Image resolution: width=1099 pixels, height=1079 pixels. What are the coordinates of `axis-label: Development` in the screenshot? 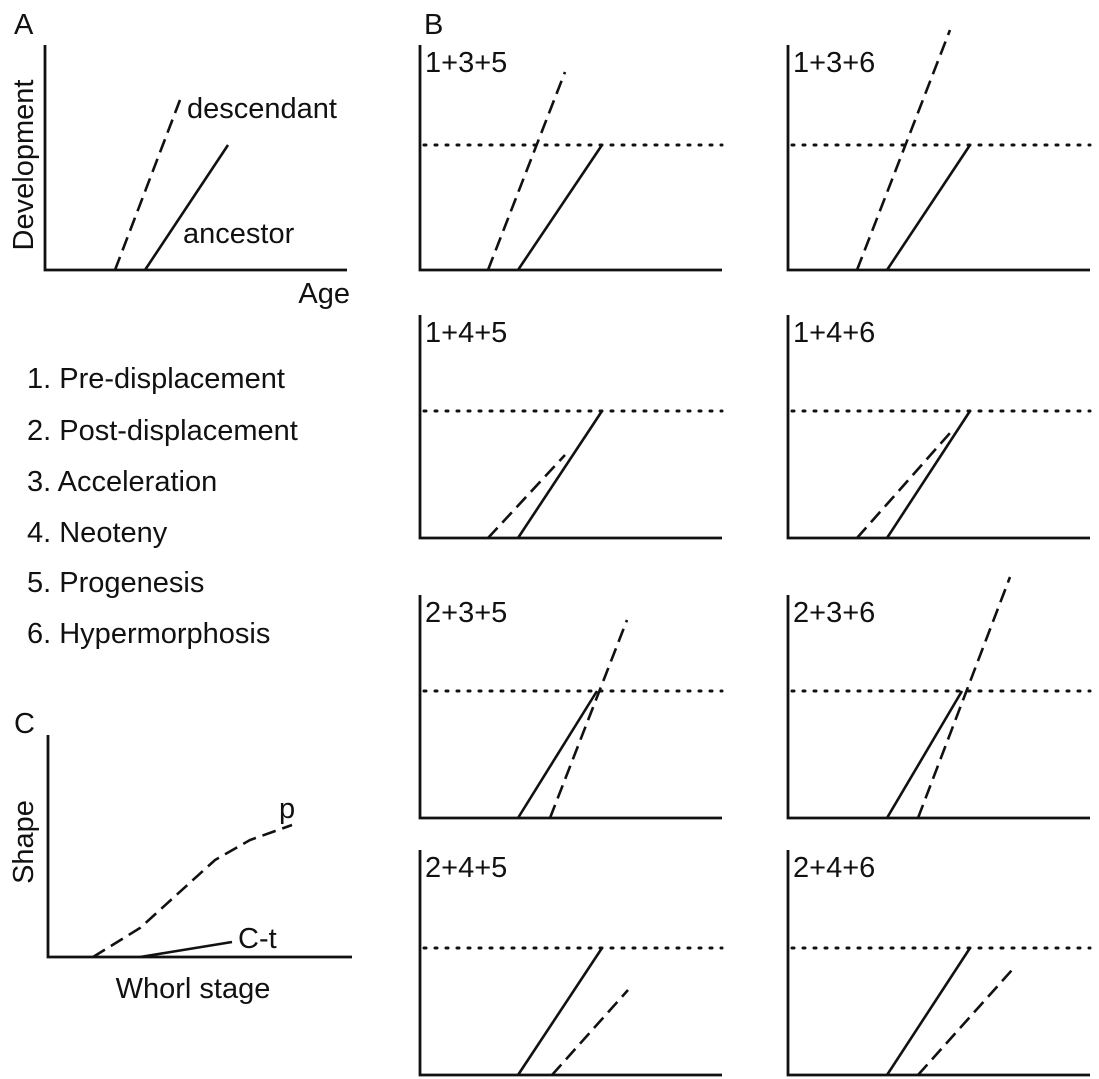 It's located at (24, 165).